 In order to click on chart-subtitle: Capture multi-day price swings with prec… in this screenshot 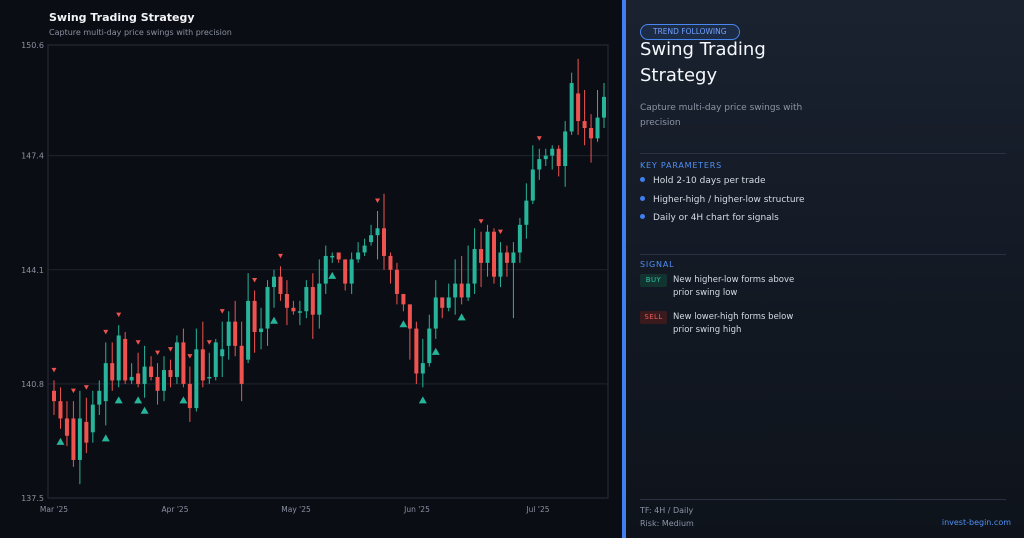, I will do `click(140, 32)`.